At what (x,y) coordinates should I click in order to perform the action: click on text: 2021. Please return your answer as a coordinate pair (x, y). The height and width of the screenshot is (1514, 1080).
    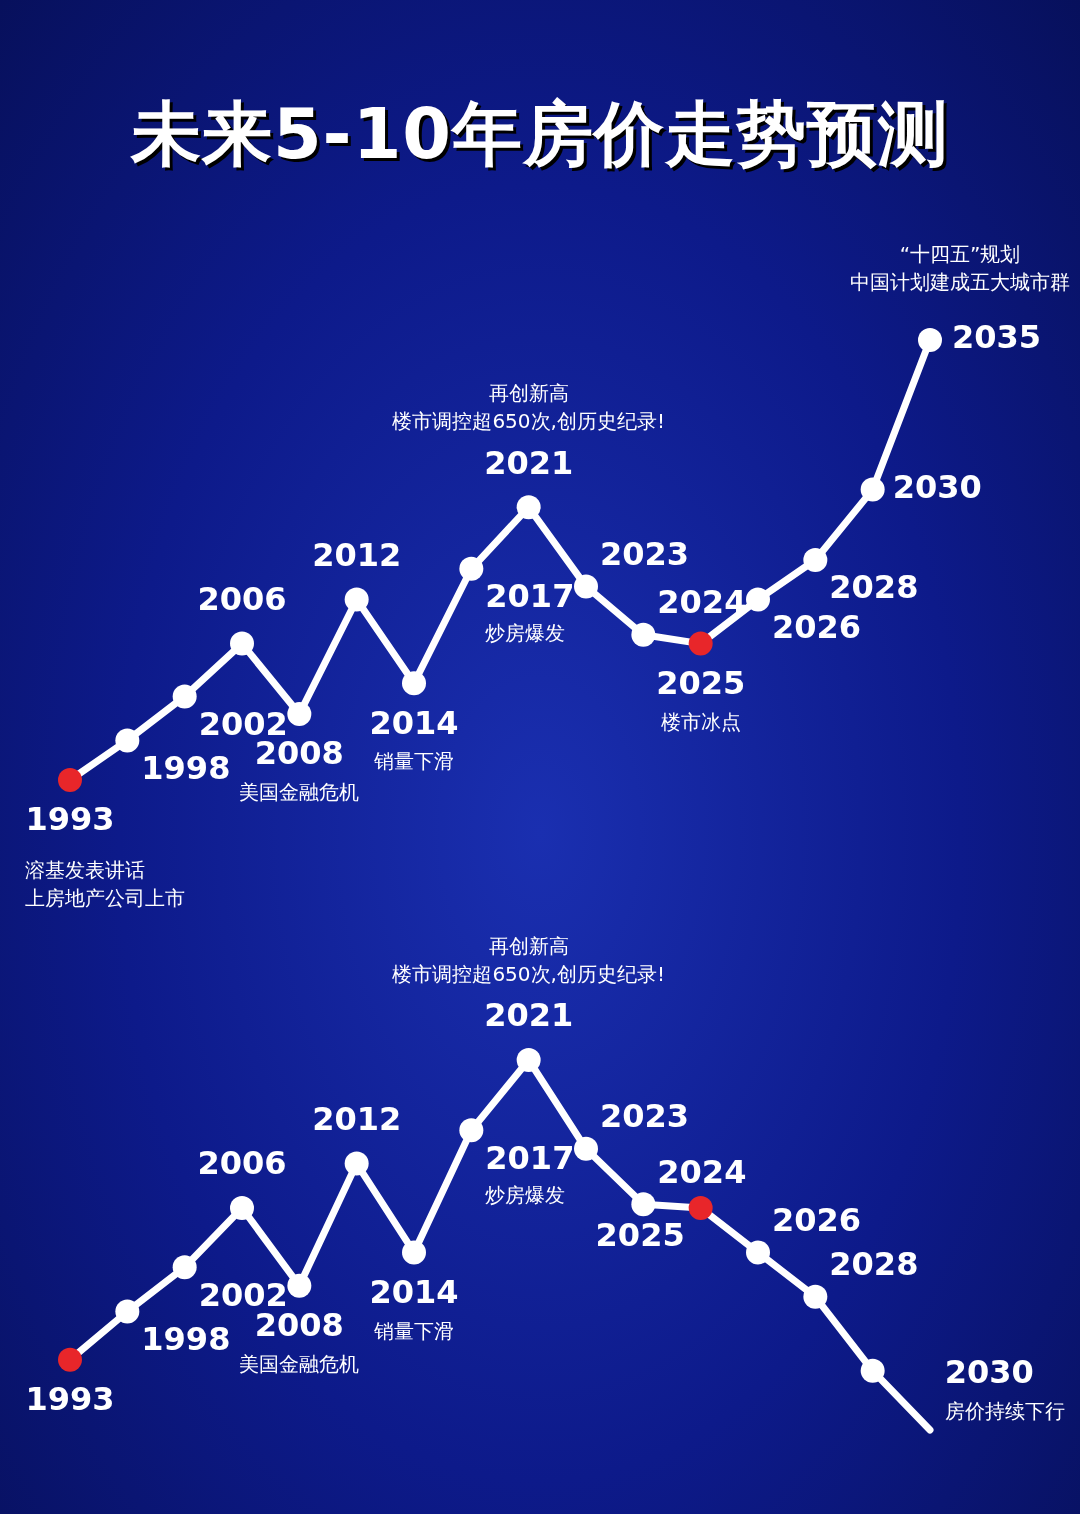
    Looking at the image, I should click on (529, 1015).